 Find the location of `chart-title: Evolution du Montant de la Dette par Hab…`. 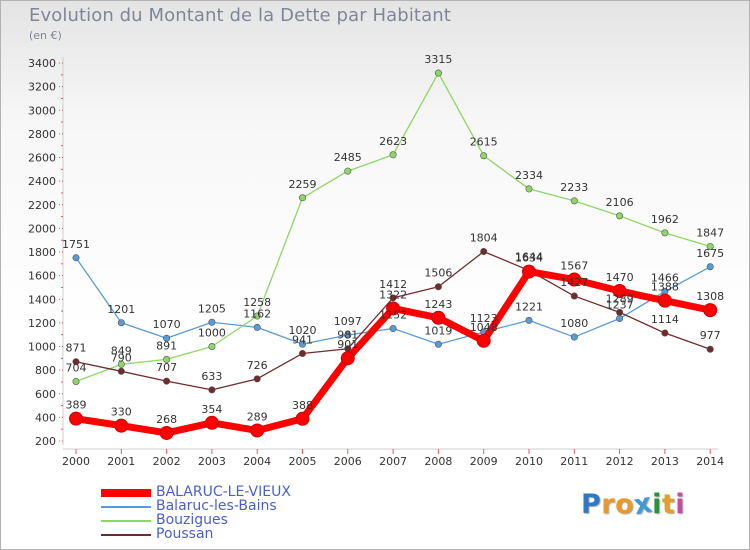

chart-title: Evolution du Montant de la Dette par Hab… is located at coordinates (240, 15).